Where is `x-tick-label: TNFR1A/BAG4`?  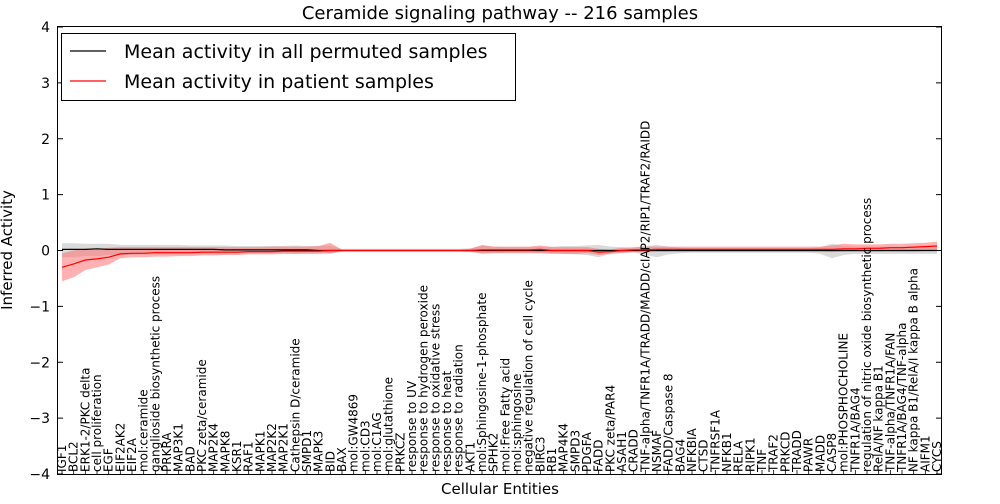
x-tick-label: TNFR1A/BAG4 is located at coordinates (855, 430).